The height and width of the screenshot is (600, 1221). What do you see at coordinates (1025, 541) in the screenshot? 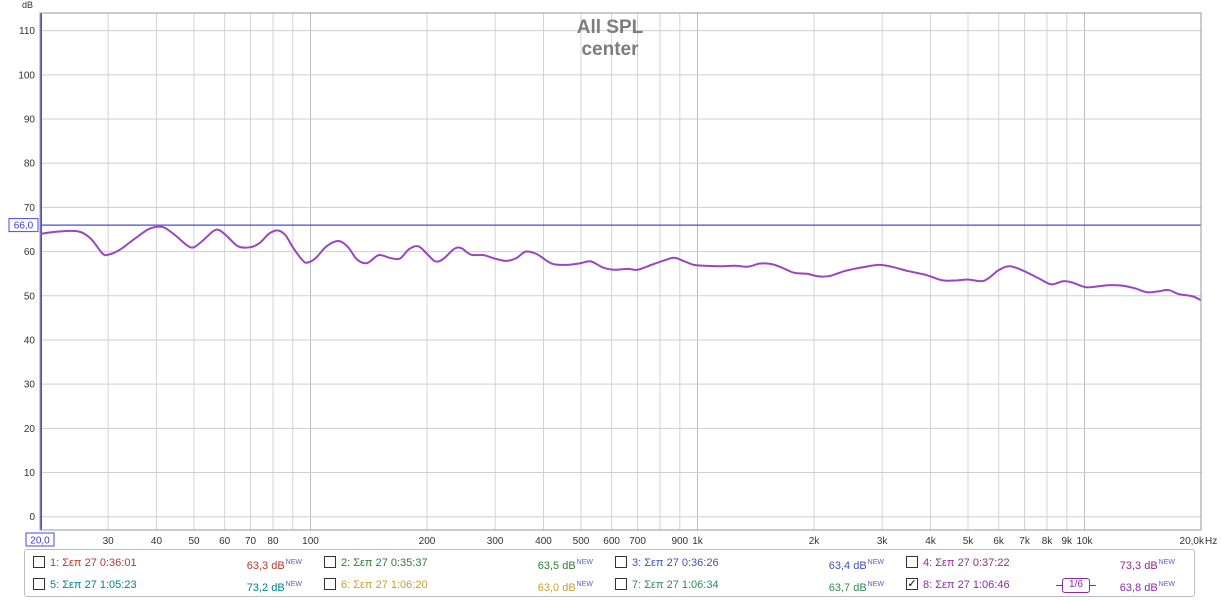
I see `x-tick-label-7k: 7k` at bounding box center [1025, 541].